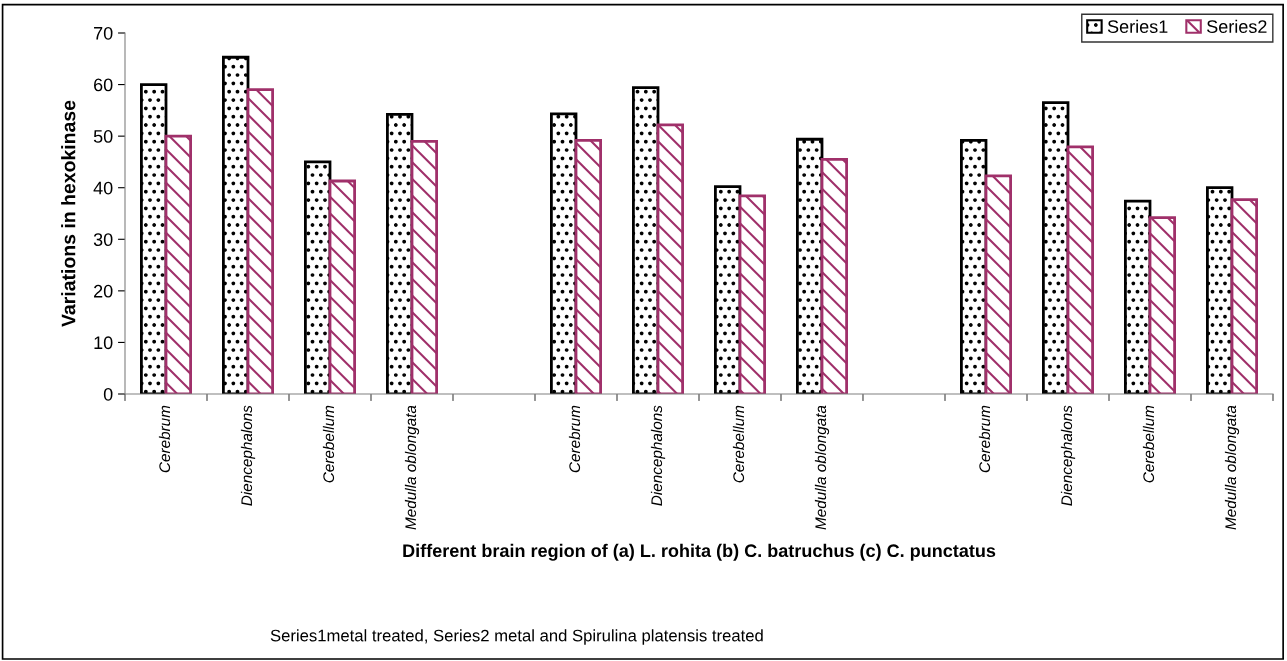  What do you see at coordinates (699, 552) in the screenshot?
I see `x-axis-title: Different brain region of (a) L. rohita (b) C. batruchus (c) C. punctatus` at bounding box center [699, 552].